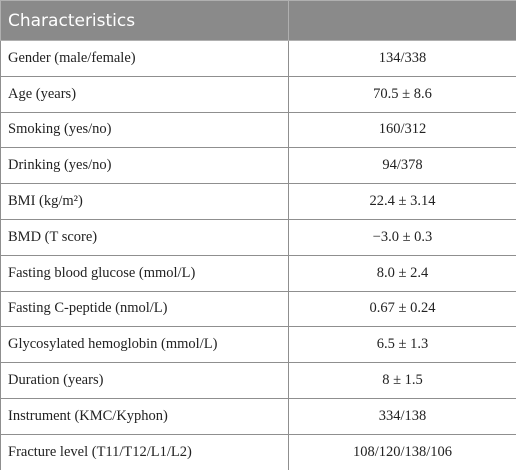  I want to click on table-row: BMD (T score) −3.0 ± 0.3, so click(258, 237).